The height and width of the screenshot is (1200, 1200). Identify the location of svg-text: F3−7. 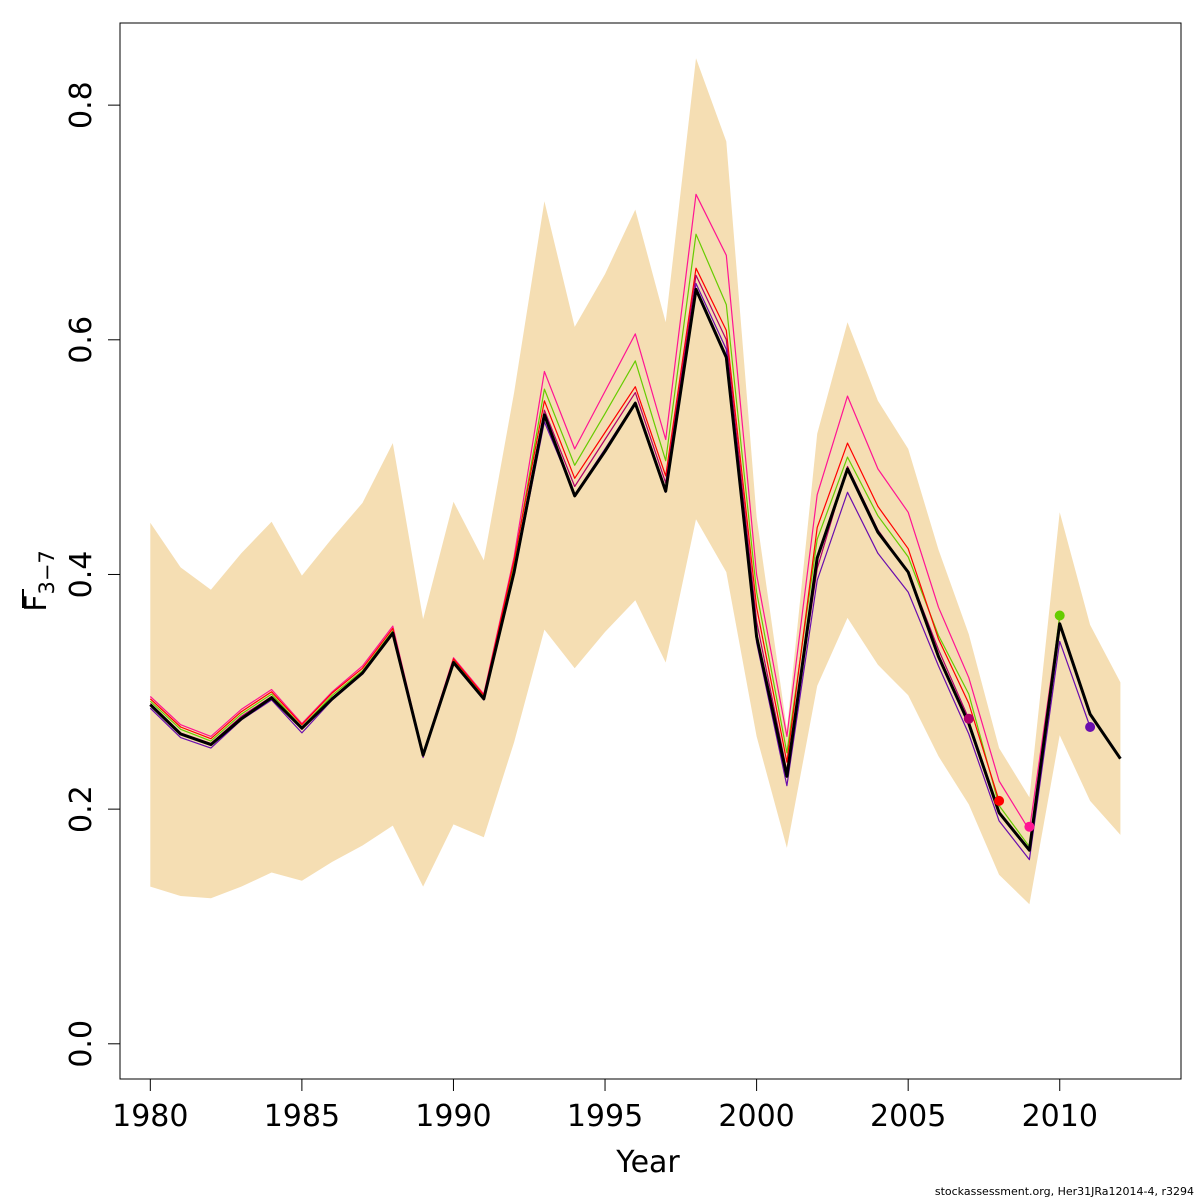
(39, 581).